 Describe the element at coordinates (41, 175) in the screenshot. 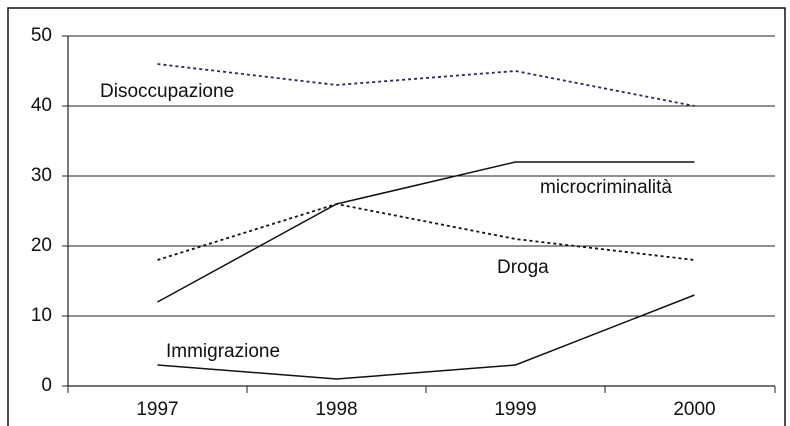

I see `y-tick-label: 30` at that location.